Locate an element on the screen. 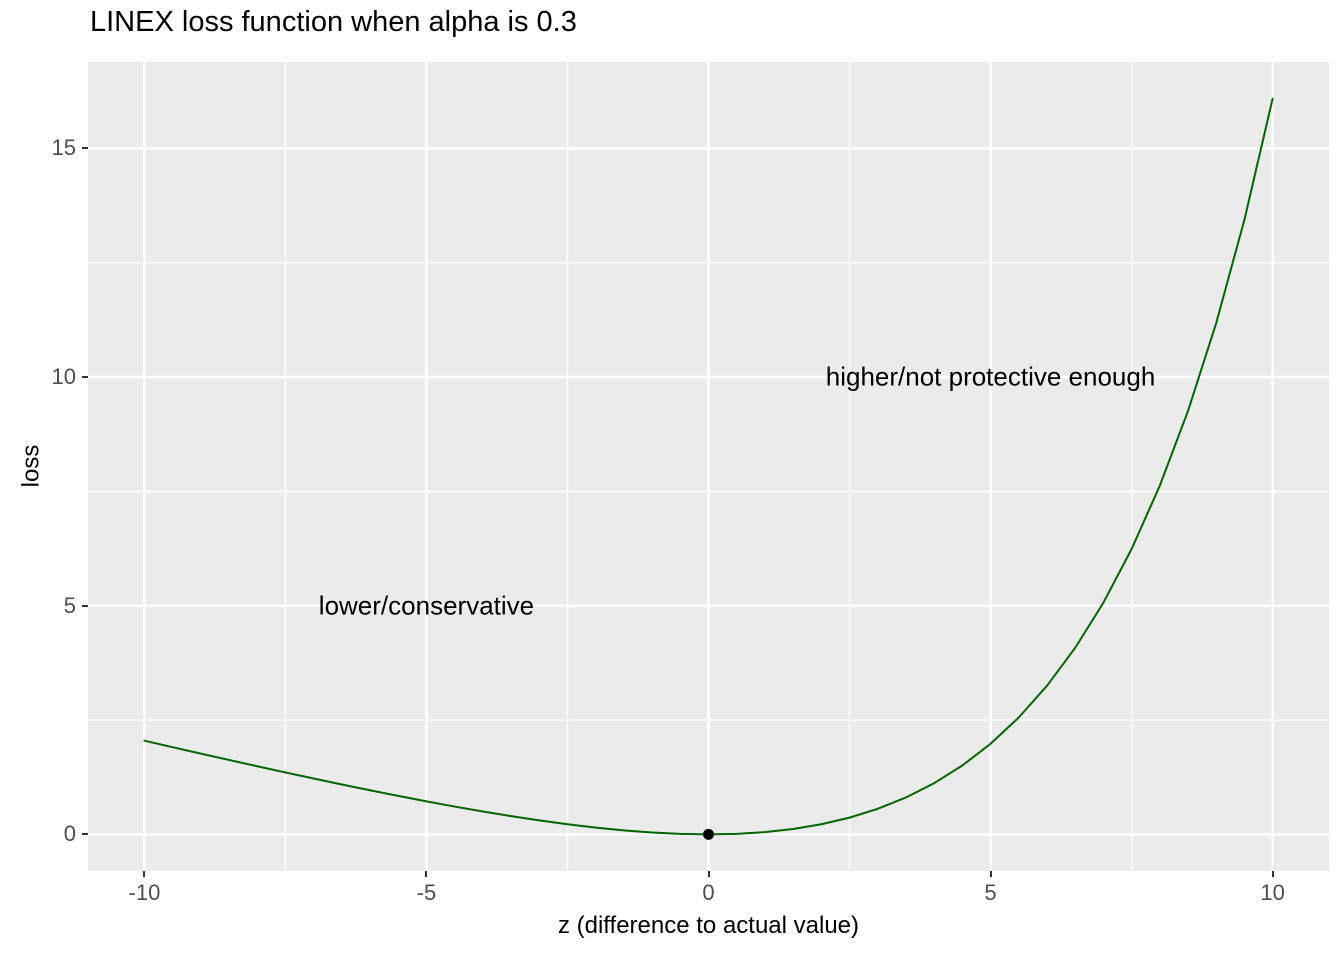 The width and height of the screenshot is (1344, 960). x-tick-label: 0 is located at coordinates (708, 892).